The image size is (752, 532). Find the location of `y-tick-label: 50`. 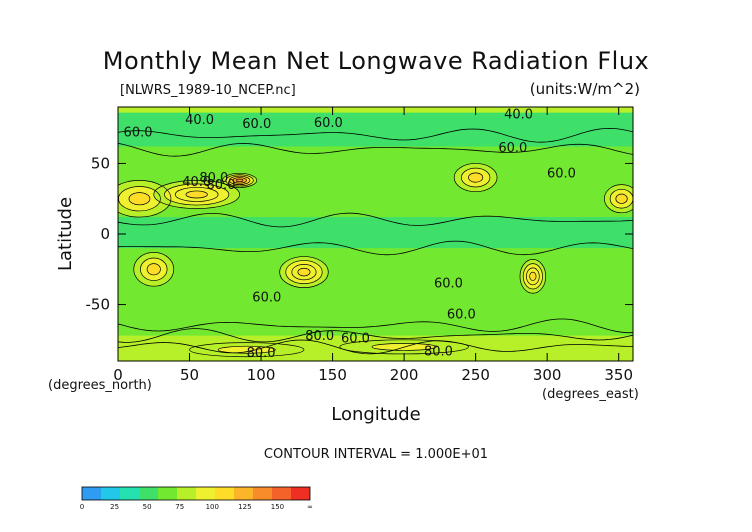

y-tick-label: 50 is located at coordinates (100, 163).